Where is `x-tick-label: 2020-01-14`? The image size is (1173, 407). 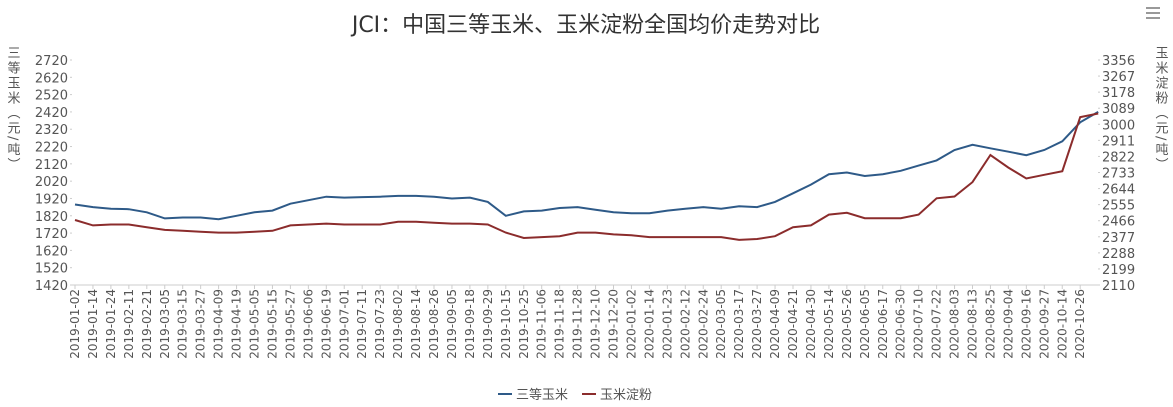 x-tick-label: 2020-01-14 is located at coordinates (649, 324).